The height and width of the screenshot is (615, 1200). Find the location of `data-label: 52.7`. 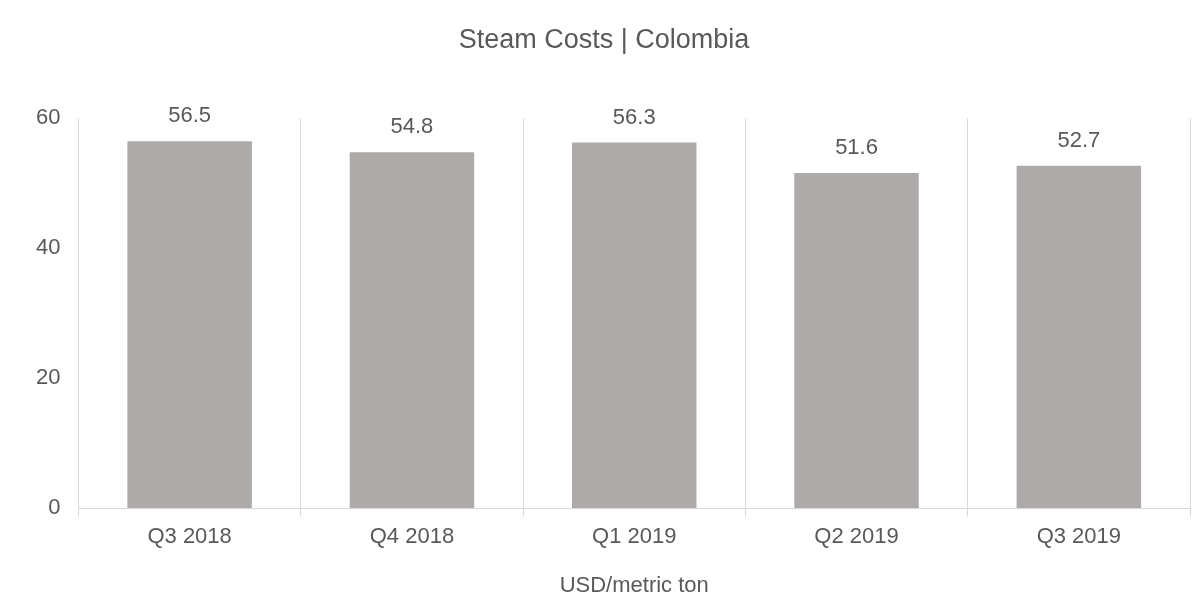

data-label: 52.7 is located at coordinates (1079, 139).